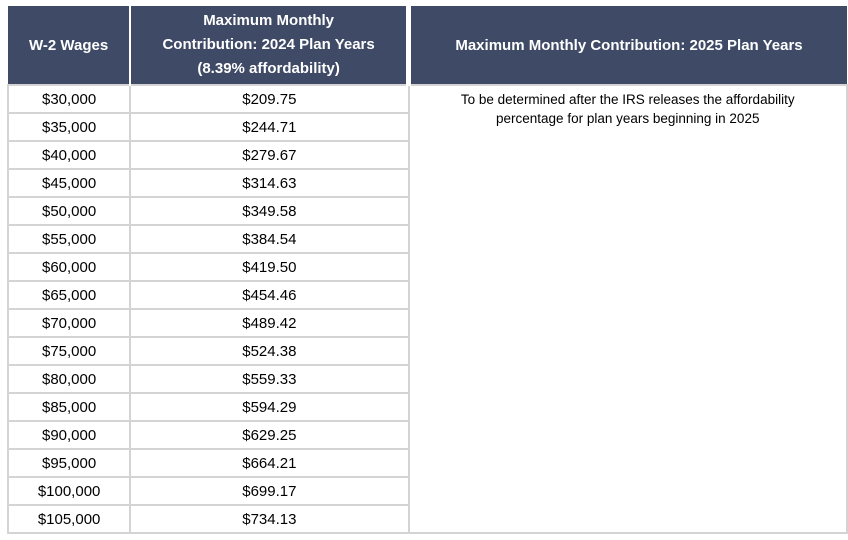 This screenshot has height=540, width=848. I want to click on table-row: $95,000 $664.21, so click(426, 463).